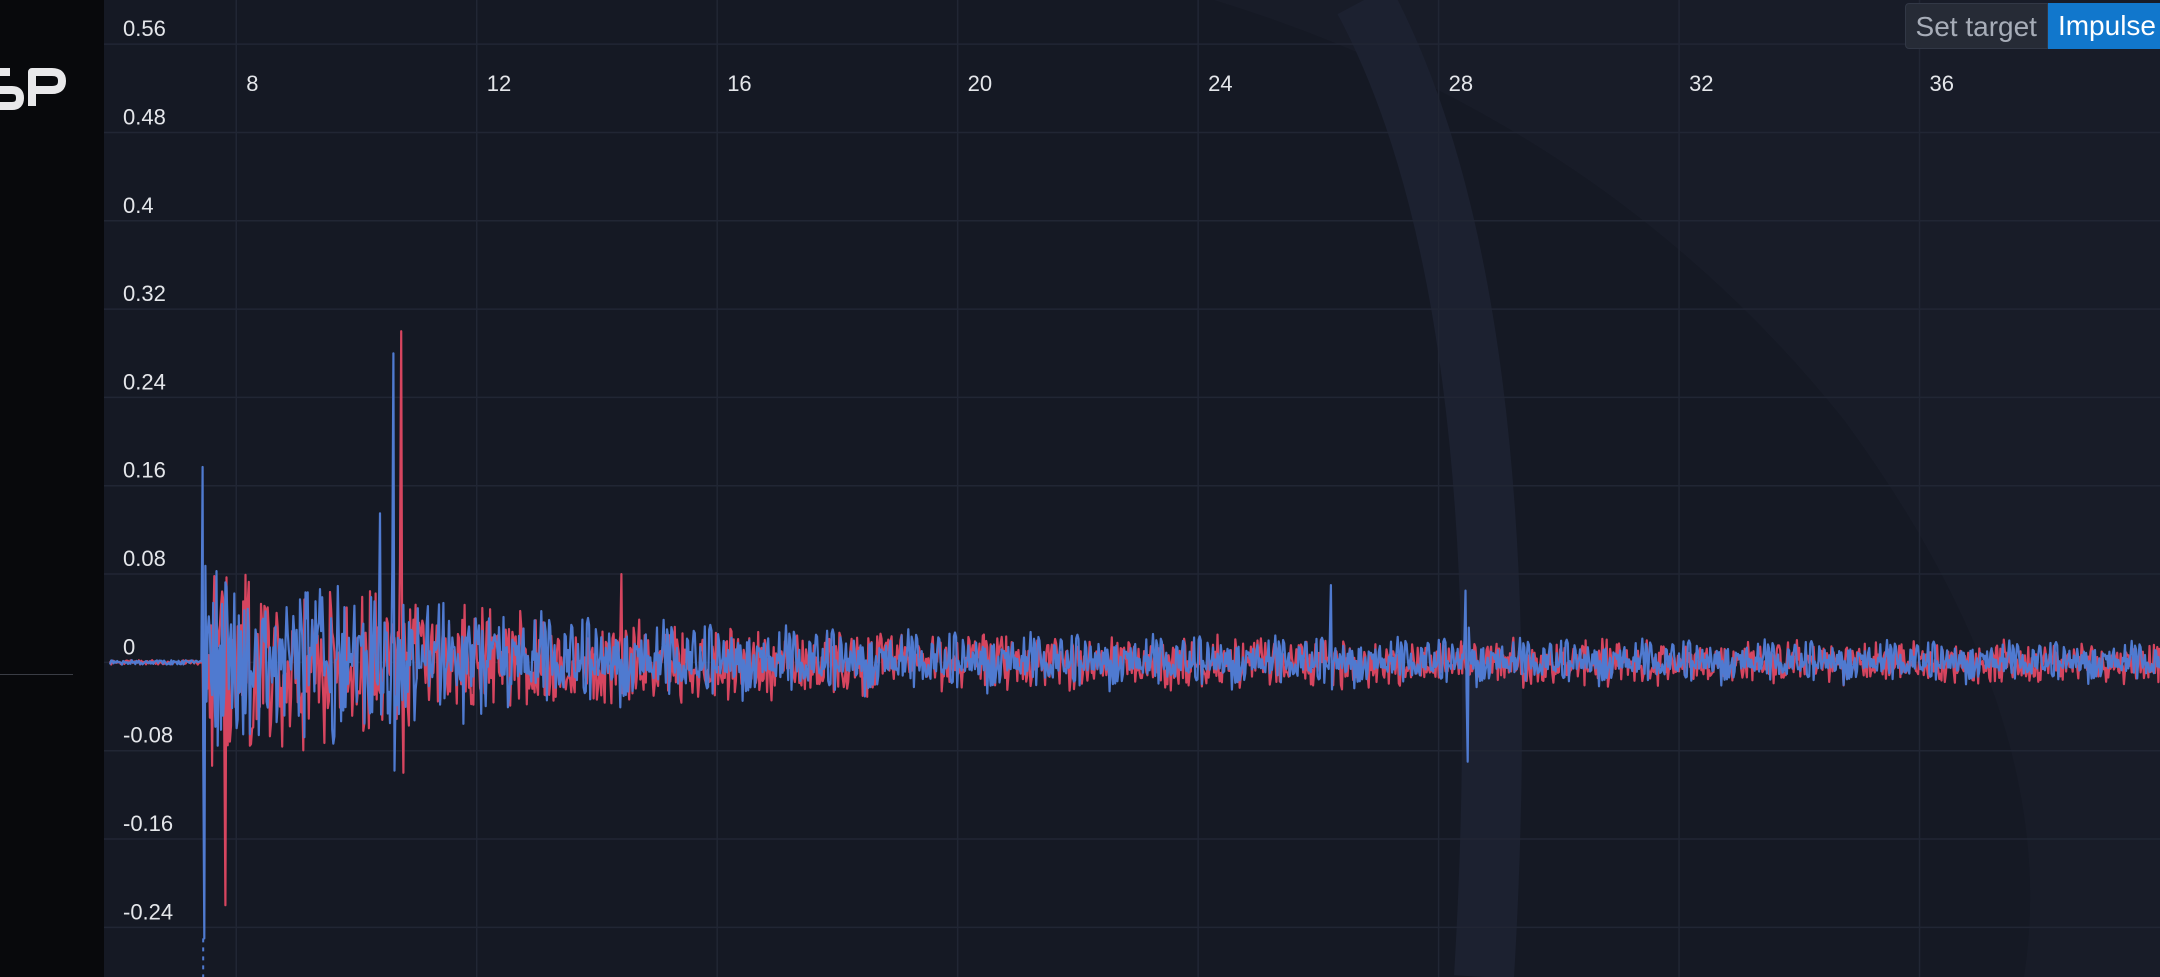 Image resolution: width=2160 pixels, height=977 pixels. What do you see at coordinates (148, 735) in the screenshot?
I see `y-tick-label: -0.08` at bounding box center [148, 735].